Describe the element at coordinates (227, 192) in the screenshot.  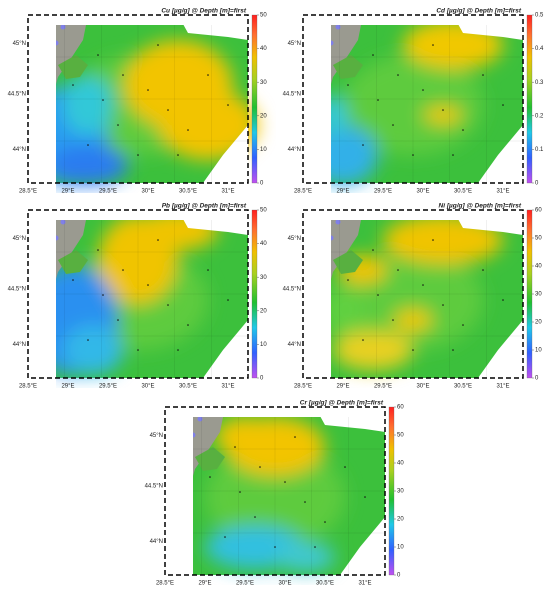
I see `lon-label: 31°E` at that location.